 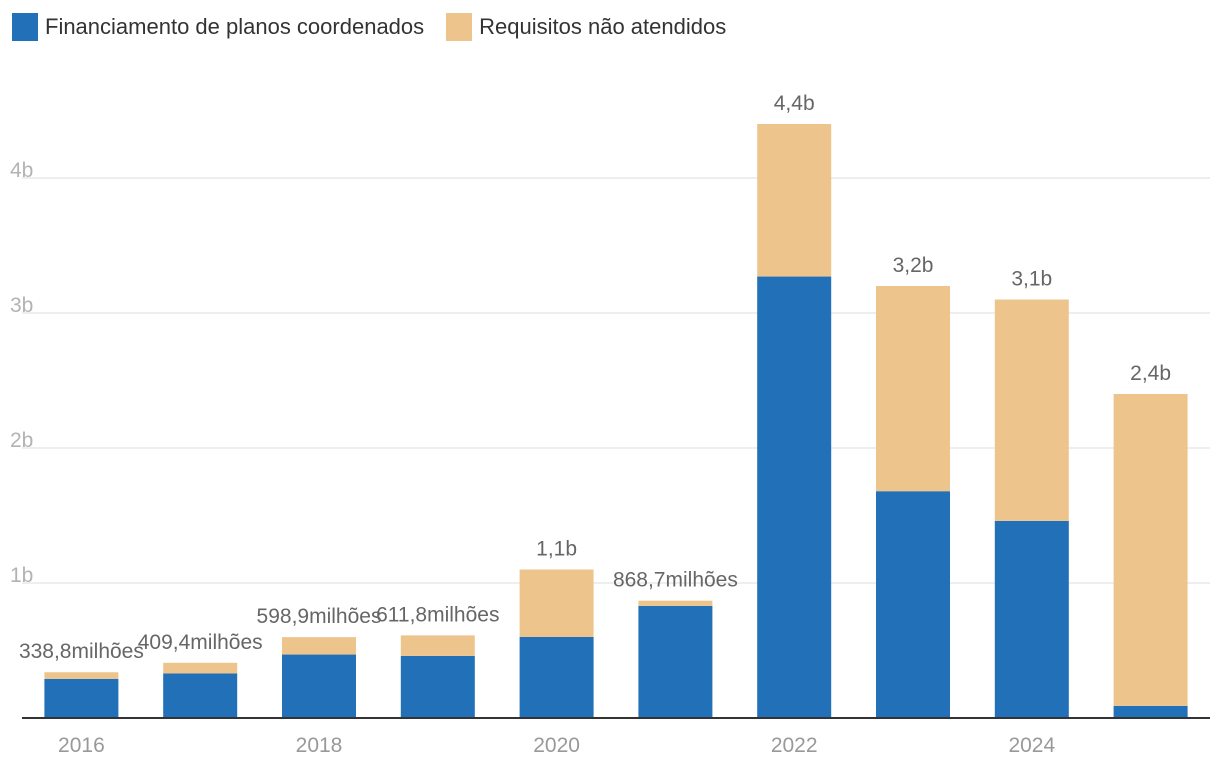 What do you see at coordinates (21, 170) in the screenshot?
I see `y-tick-label-4b: 4b` at bounding box center [21, 170].